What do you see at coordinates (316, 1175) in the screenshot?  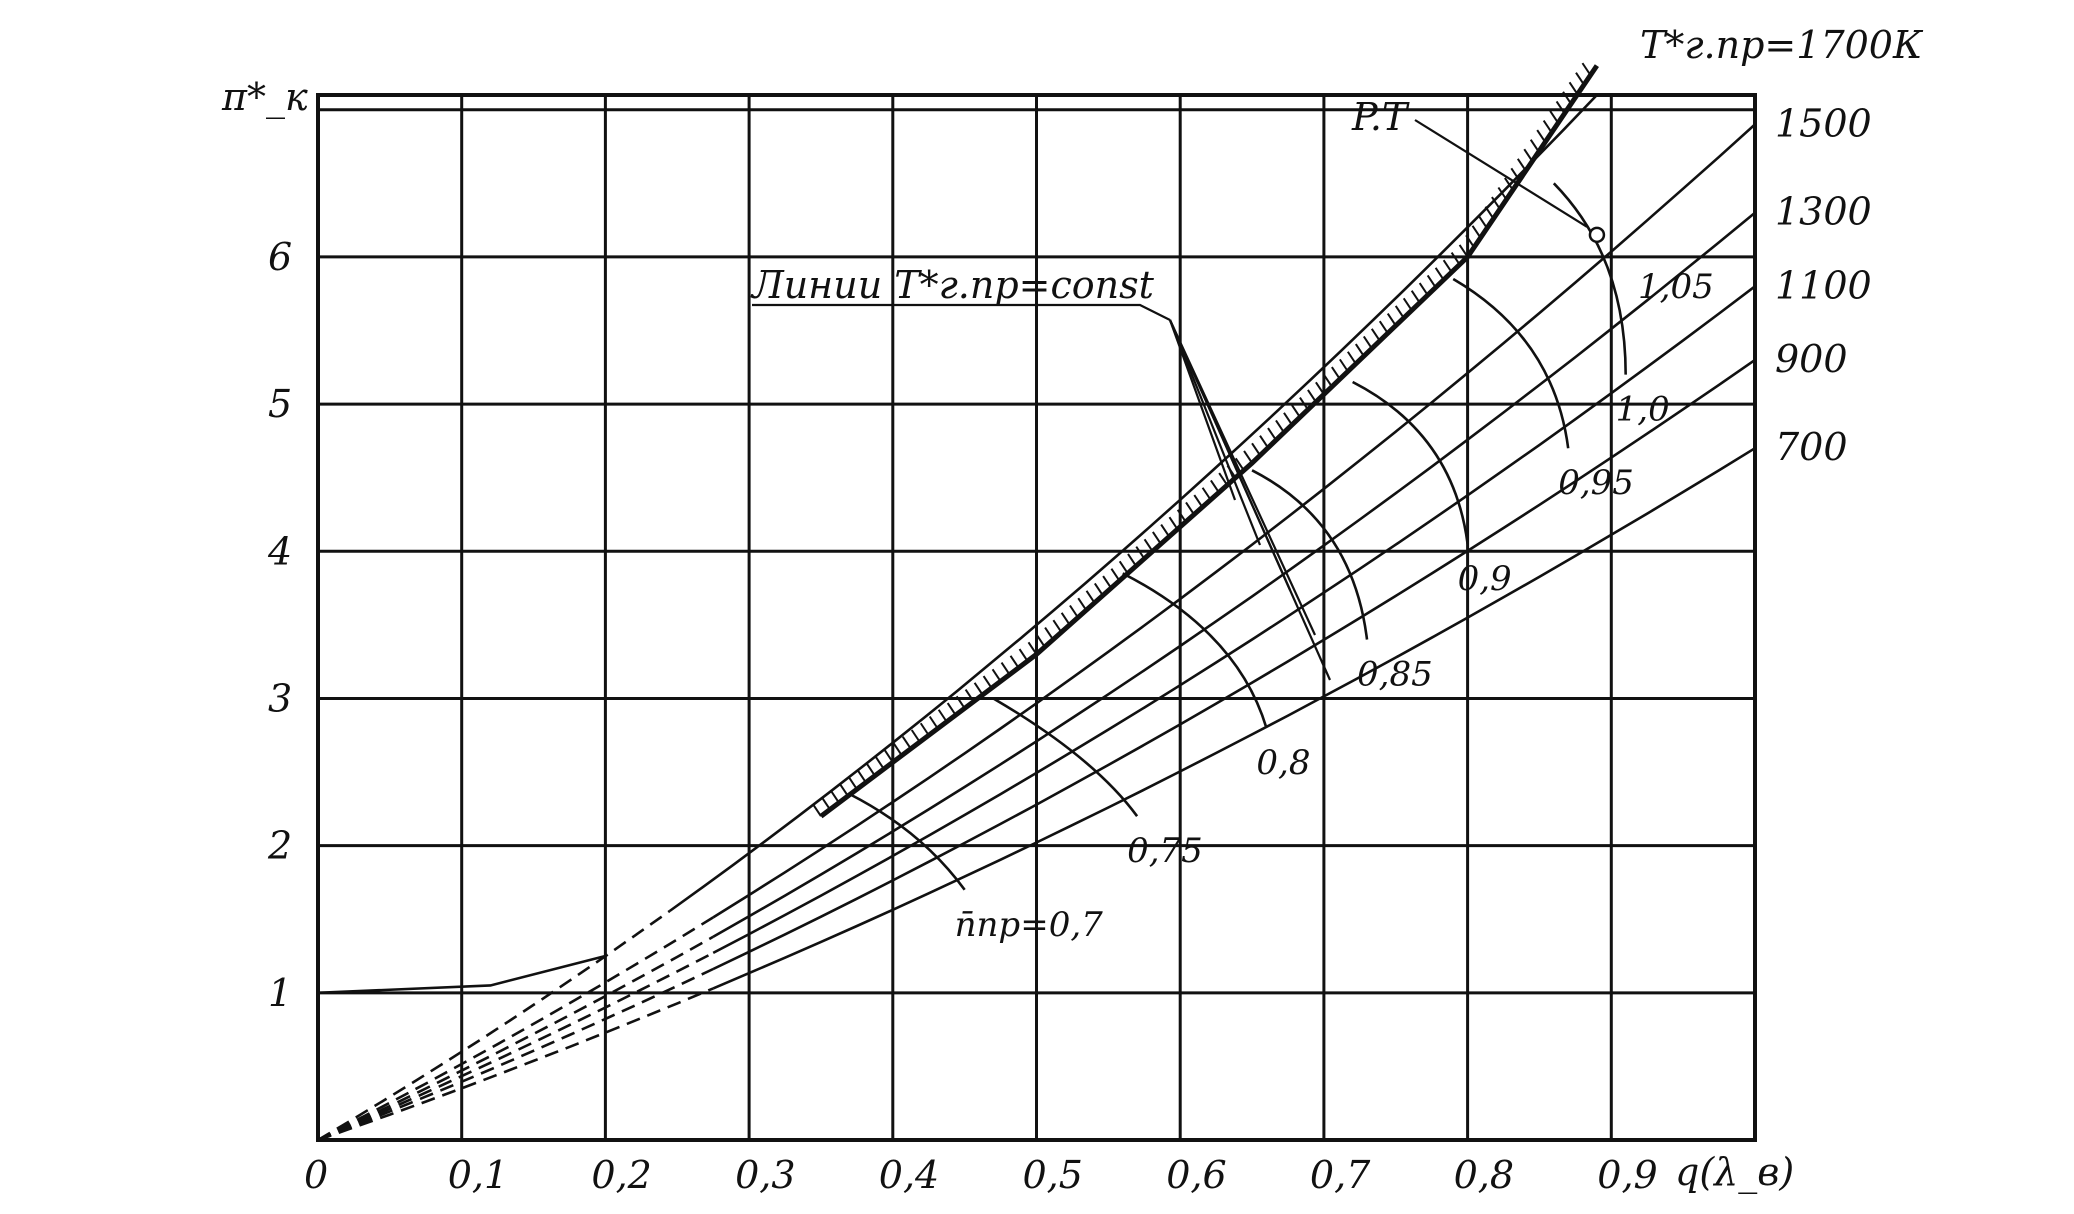 I see `x-tick-label: 0` at bounding box center [316, 1175].